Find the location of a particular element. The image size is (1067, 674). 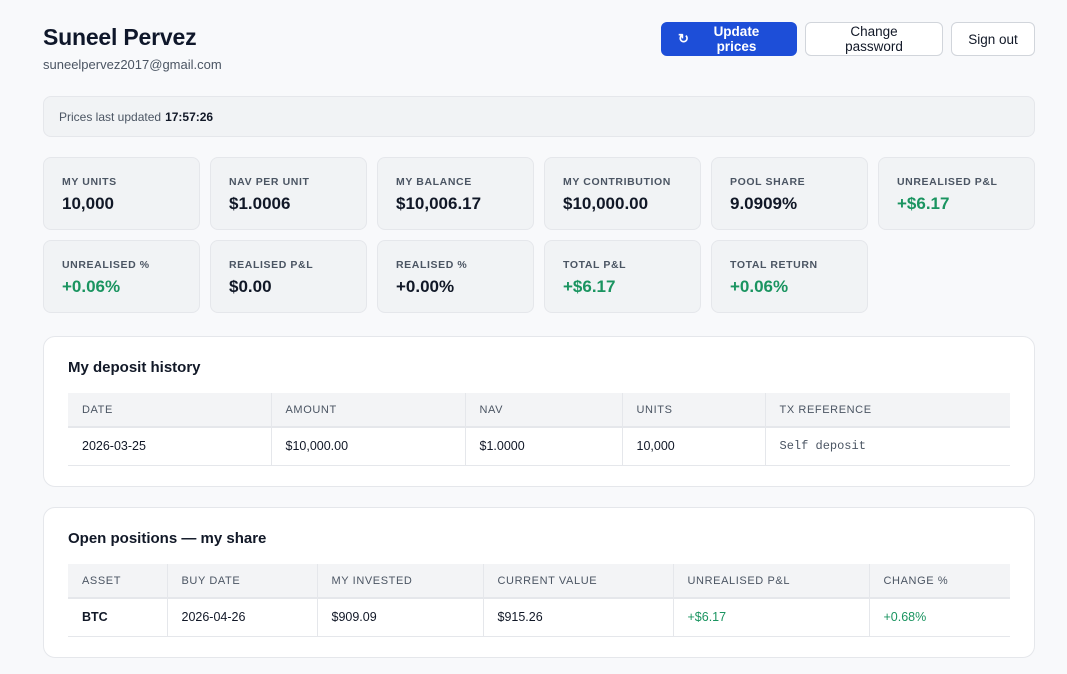

stat-total-return: TOTAL RETURN +0.06% is located at coordinates (789, 276).